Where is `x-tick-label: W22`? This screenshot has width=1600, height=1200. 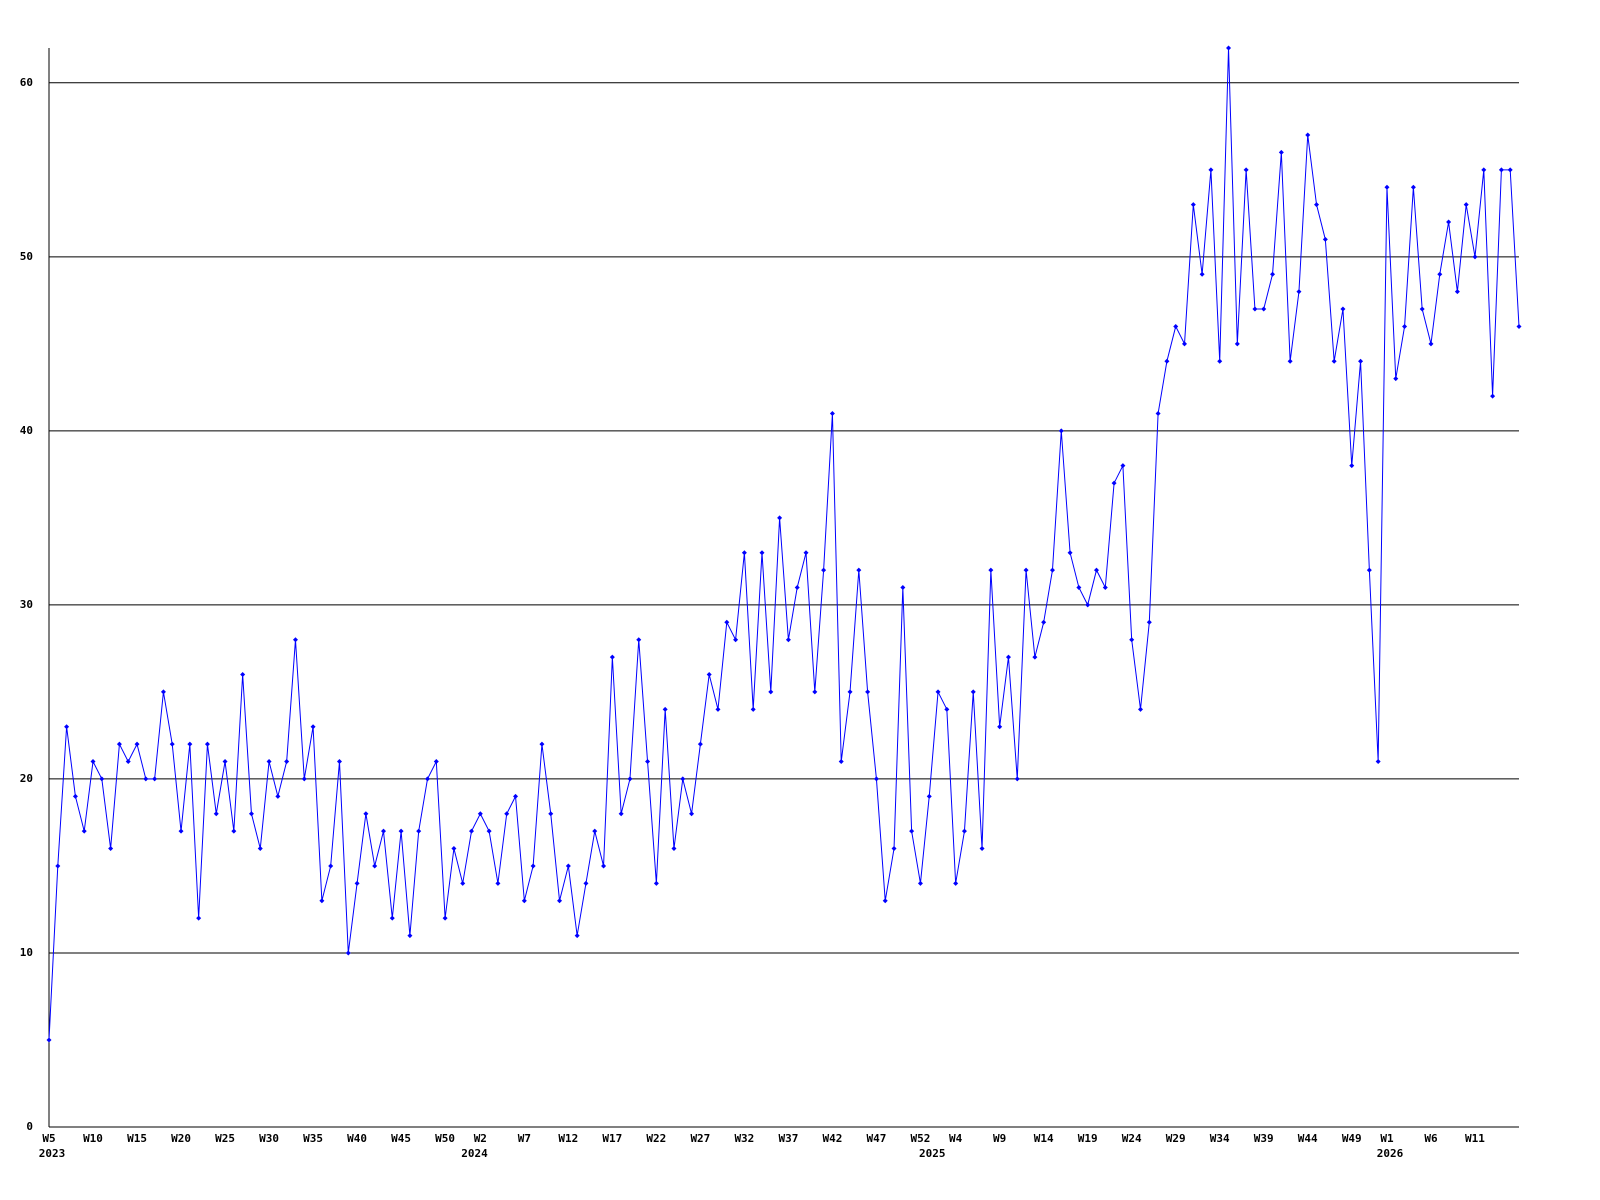
x-tick-label: W22 is located at coordinates (656, 1138).